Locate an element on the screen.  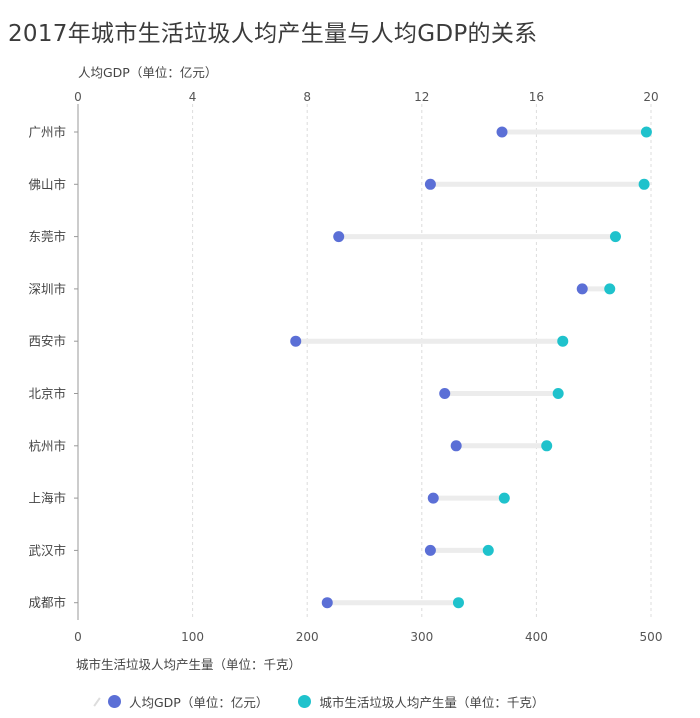
bottom-axis-tick-label: 200 is located at coordinates (307, 637).